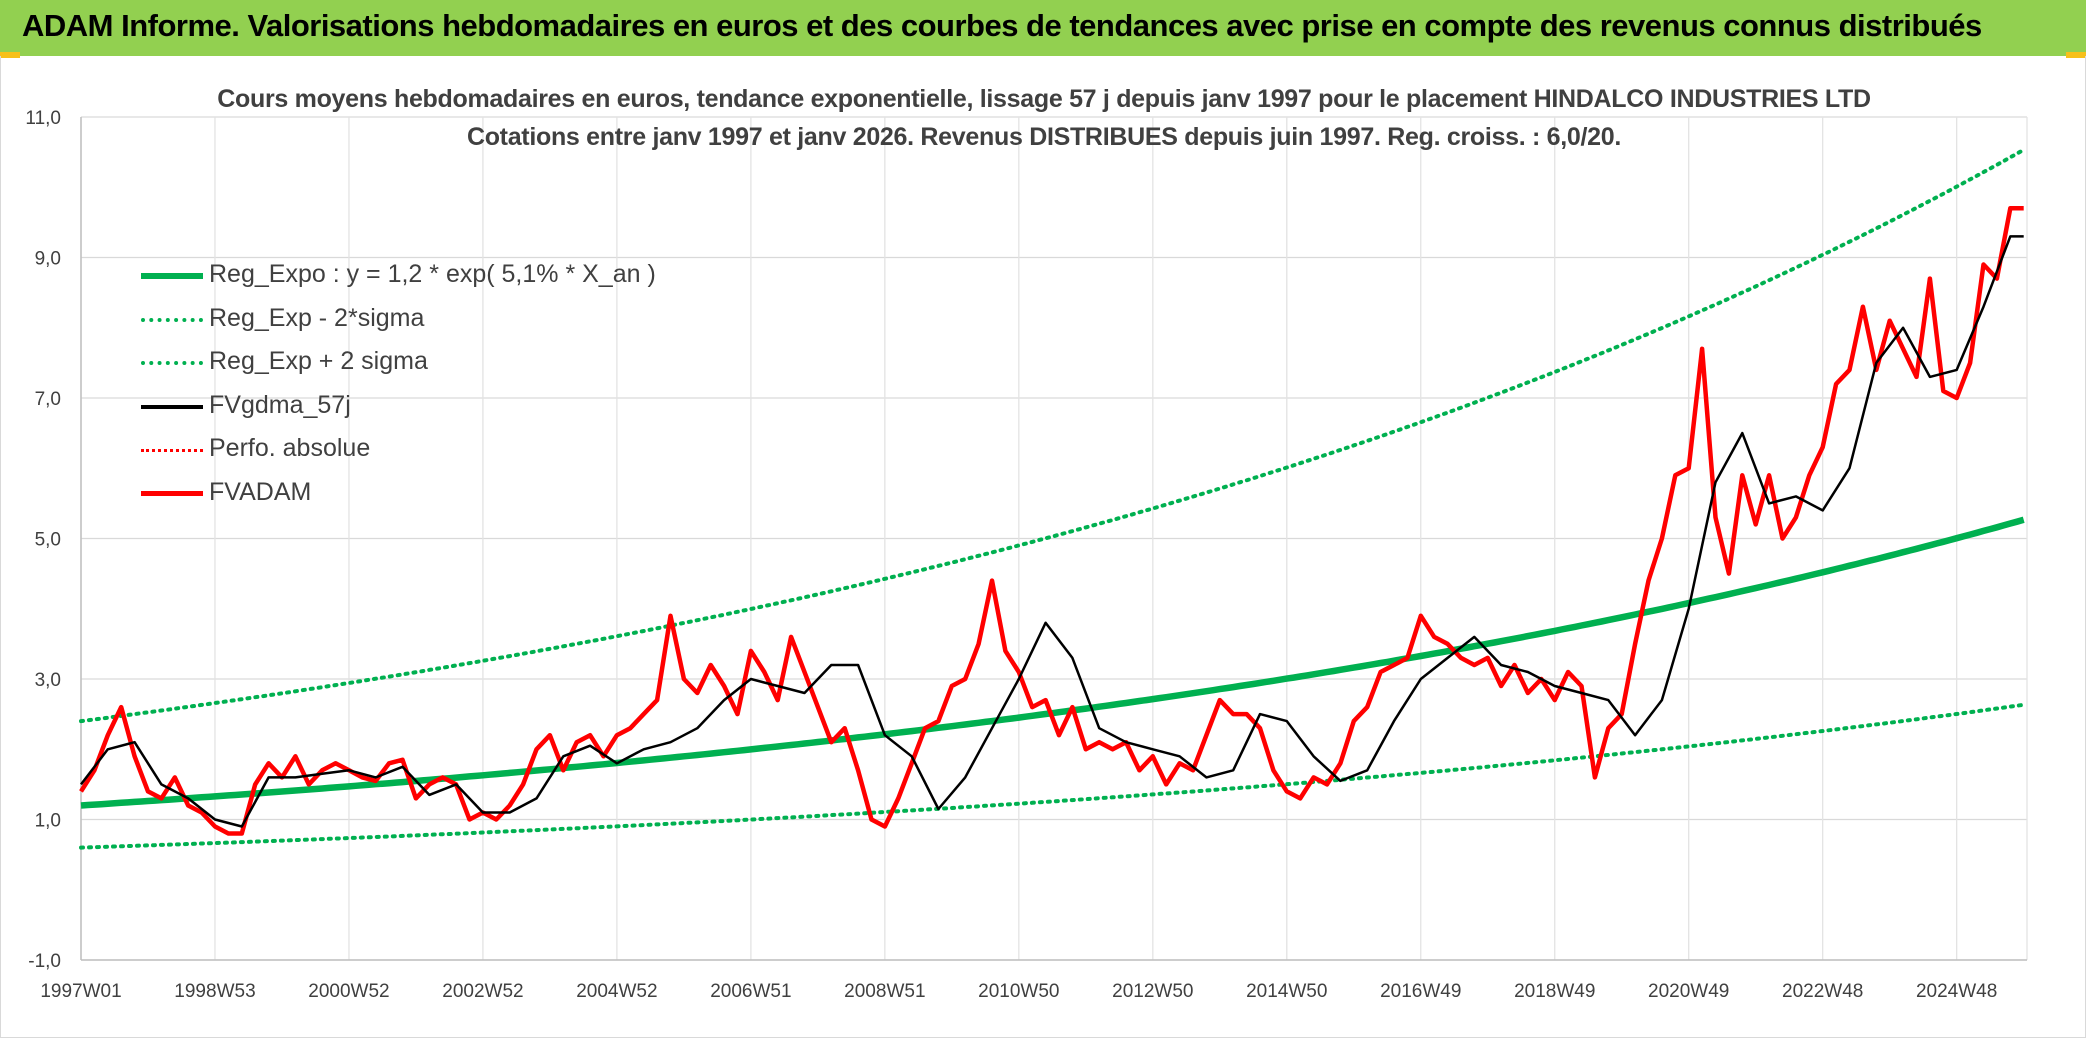 The width and height of the screenshot is (2086, 1038). I want to click on legend-label-reg-expo: Reg_Expo : y = 1,2 * exp( 5,1% * X_an ), so click(432, 274).